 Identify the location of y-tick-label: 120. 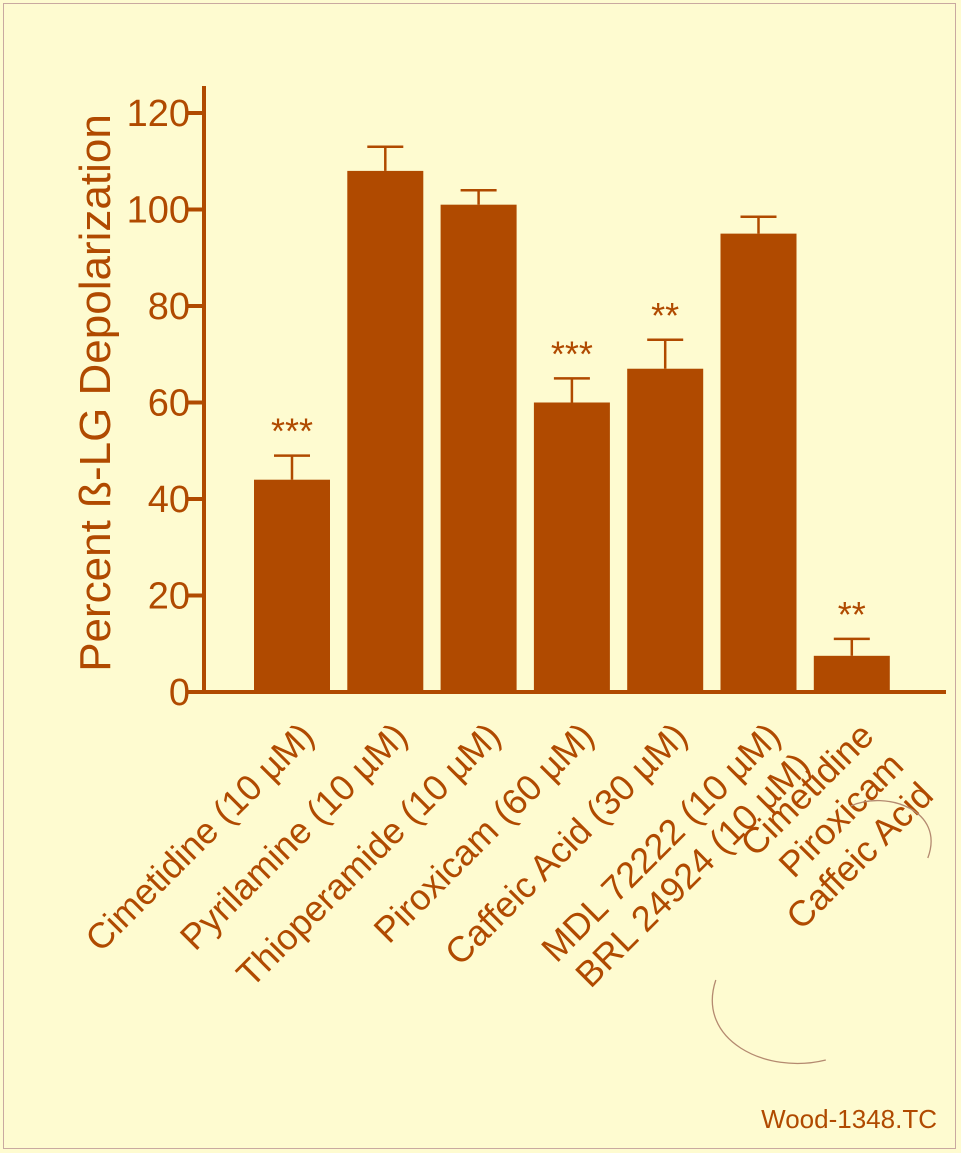
(158, 114).